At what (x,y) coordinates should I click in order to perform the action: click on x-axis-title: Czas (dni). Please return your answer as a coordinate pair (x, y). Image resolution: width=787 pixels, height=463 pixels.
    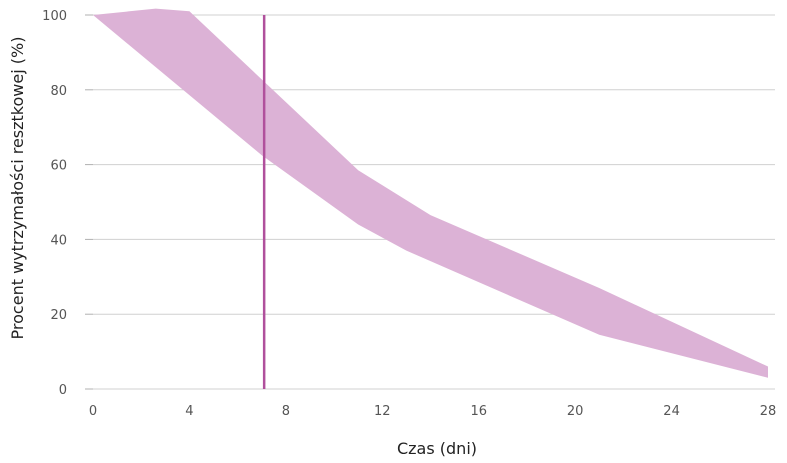
    Looking at the image, I should click on (437, 448).